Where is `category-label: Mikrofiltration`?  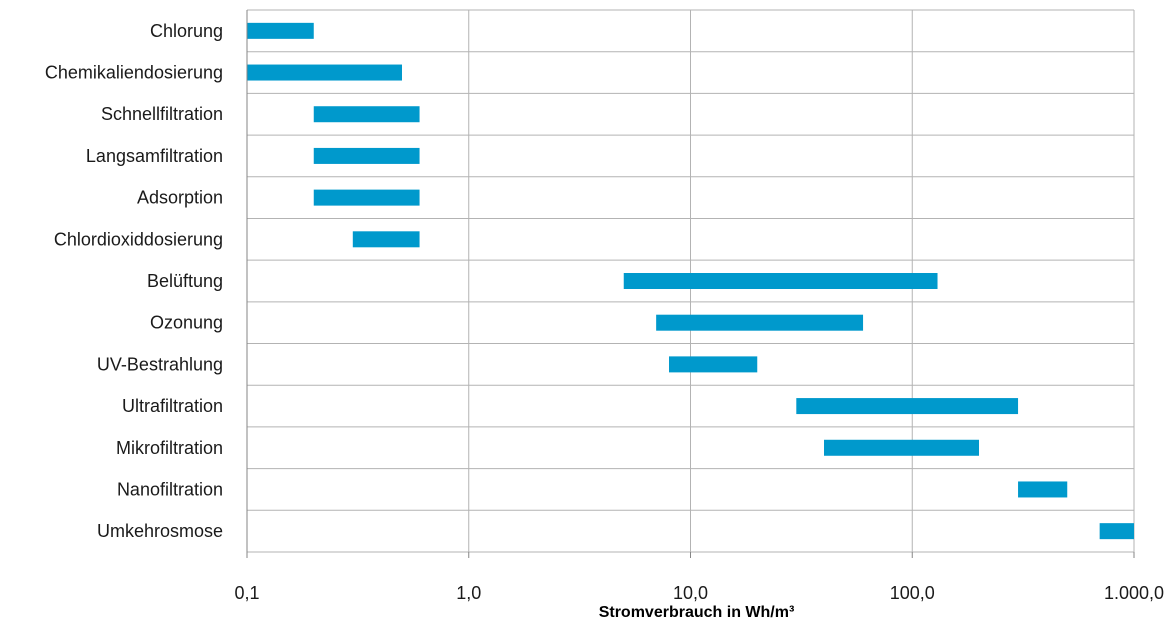 category-label: Mikrofiltration is located at coordinates (169, 448).